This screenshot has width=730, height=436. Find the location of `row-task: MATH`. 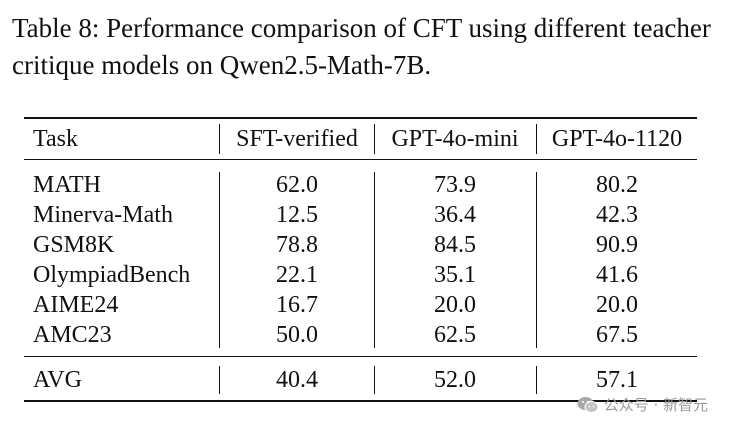

row-task: MATH is located at coordinates (67, 185).